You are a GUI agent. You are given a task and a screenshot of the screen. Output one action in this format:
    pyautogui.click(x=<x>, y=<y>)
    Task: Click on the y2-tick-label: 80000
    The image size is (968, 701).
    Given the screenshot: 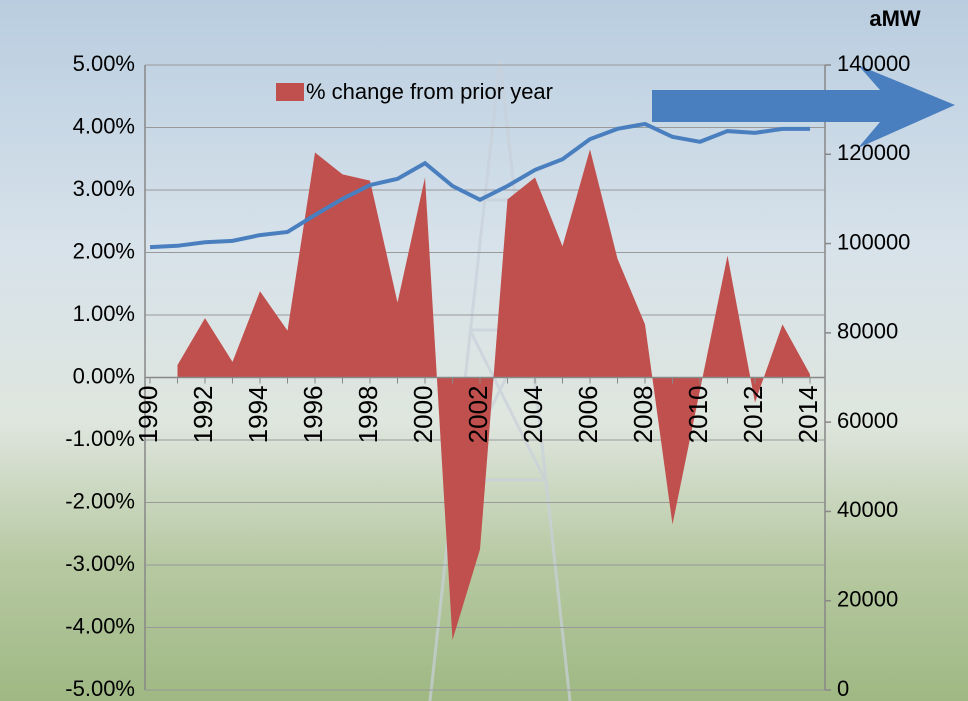 What is the action you would take?
    pyautogui.click(x=867, y=331)
    